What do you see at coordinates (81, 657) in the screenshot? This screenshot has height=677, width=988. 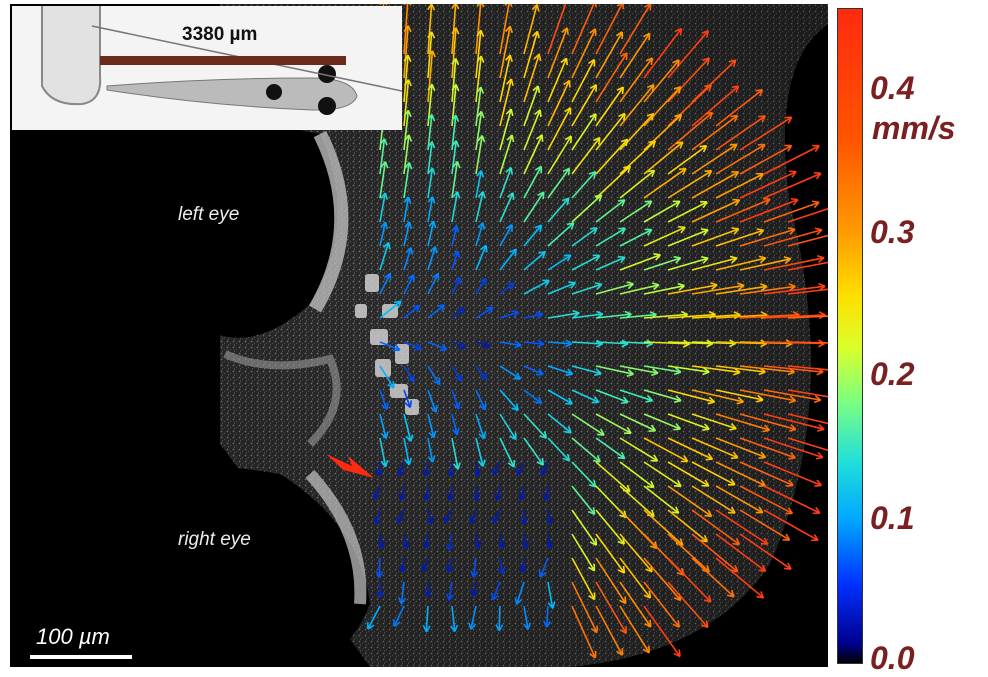 I see `scale-bar` at bounding box center [81, 657].